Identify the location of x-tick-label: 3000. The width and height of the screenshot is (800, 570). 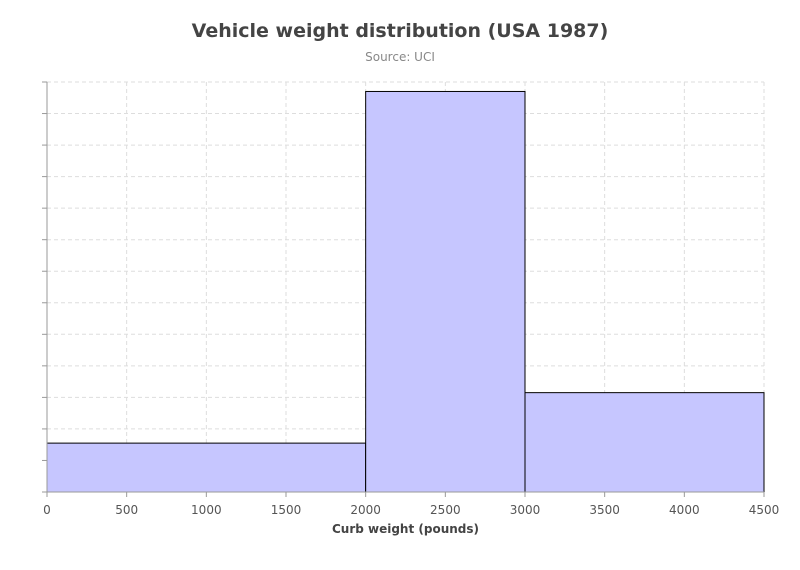
(525, 510).